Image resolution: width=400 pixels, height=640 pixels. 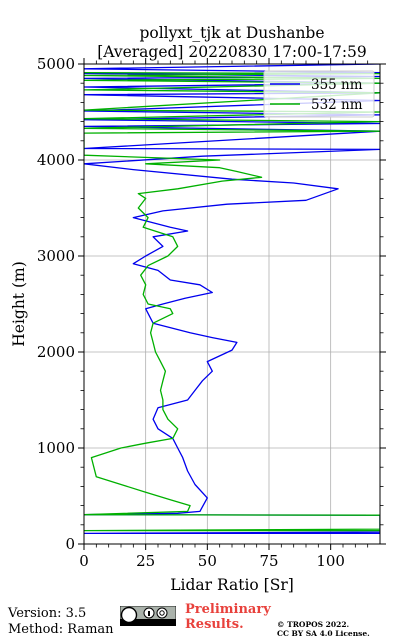 What do you see at coordinates (232, 585) in the screenshot?
I see `x-axis-label: Lidar Ratio [Sr]` at bounding box center [232, 585].